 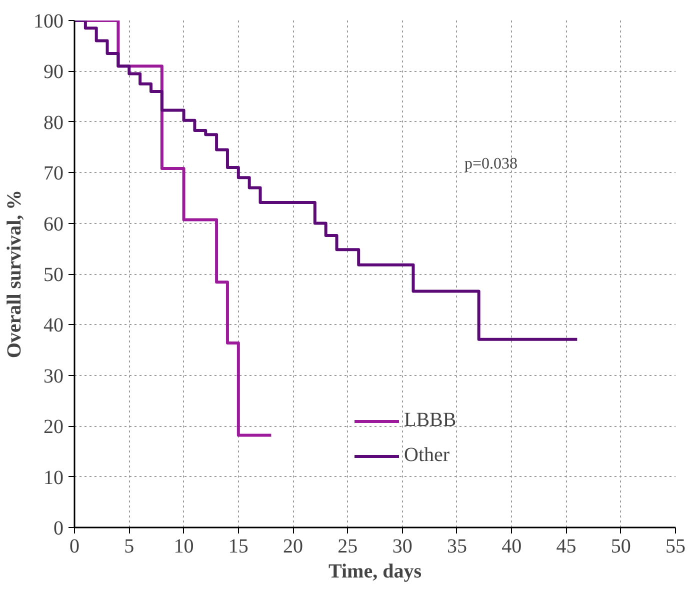 I want to click on y-tick-label: 10, so click(x=54, y=477).